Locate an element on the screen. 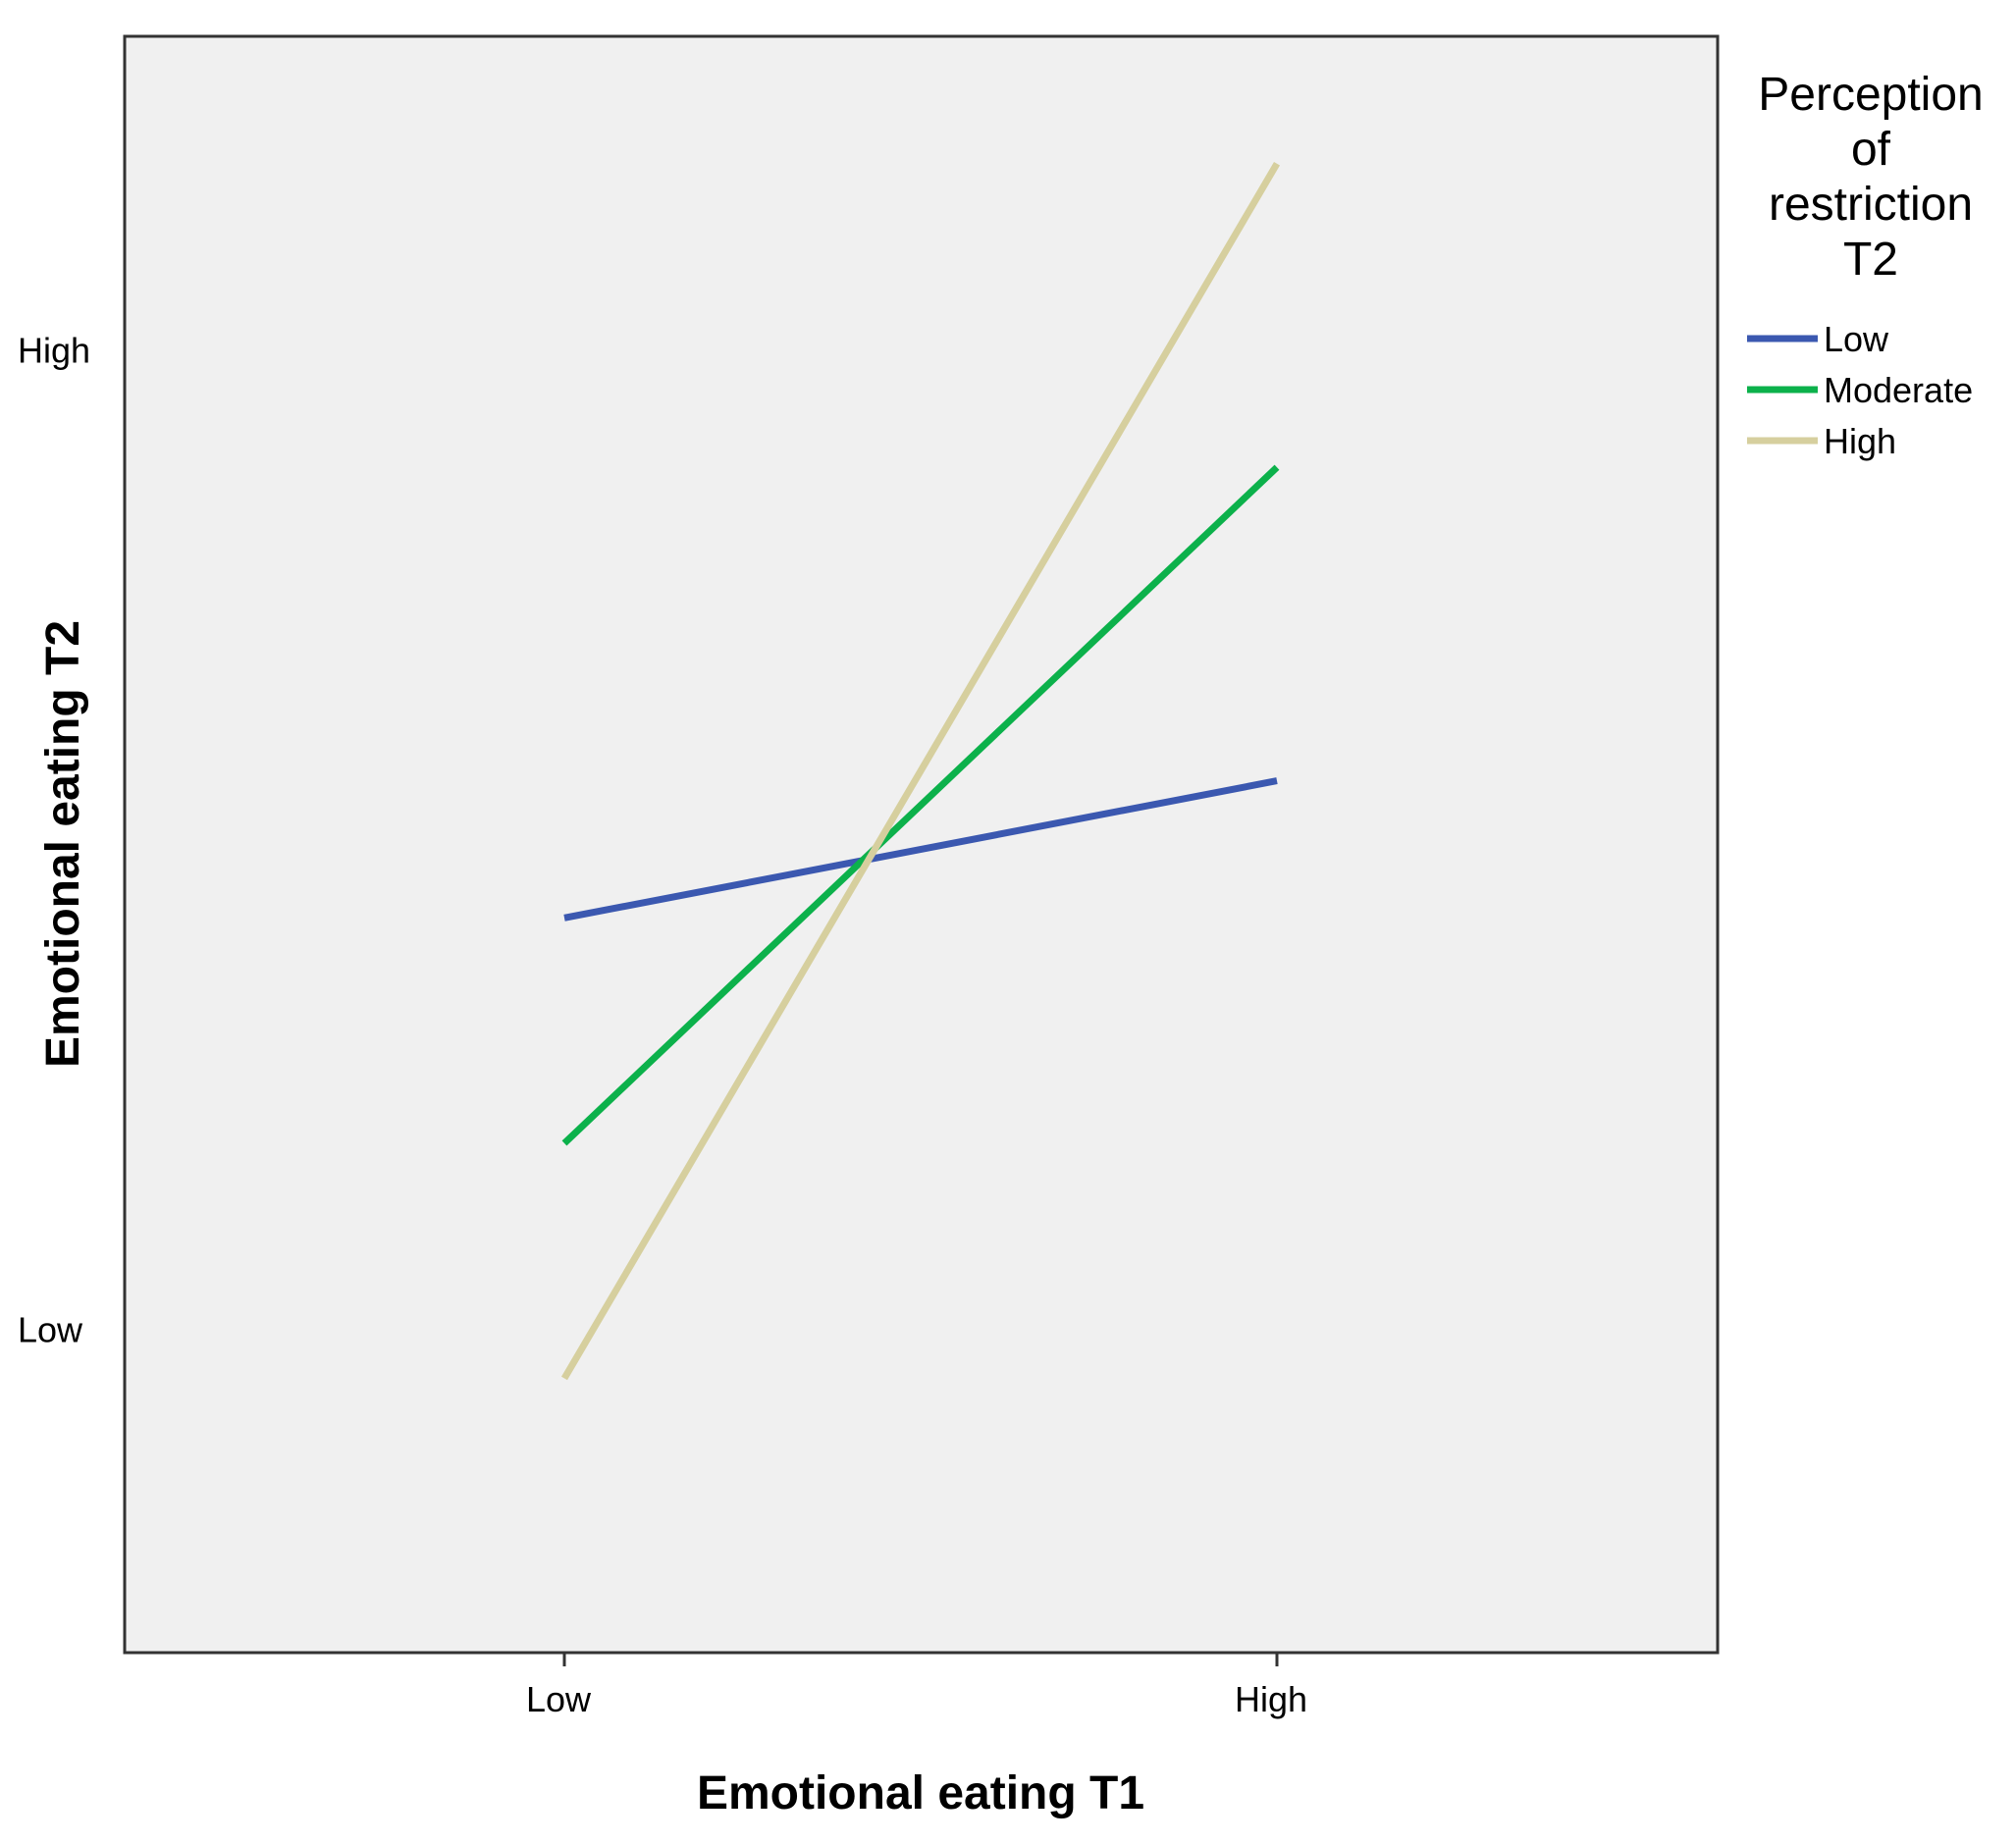 The width and height of the screenshot is (2016, 1844). legend-items: Low Moderate High is located at coordinates (1860, 390).